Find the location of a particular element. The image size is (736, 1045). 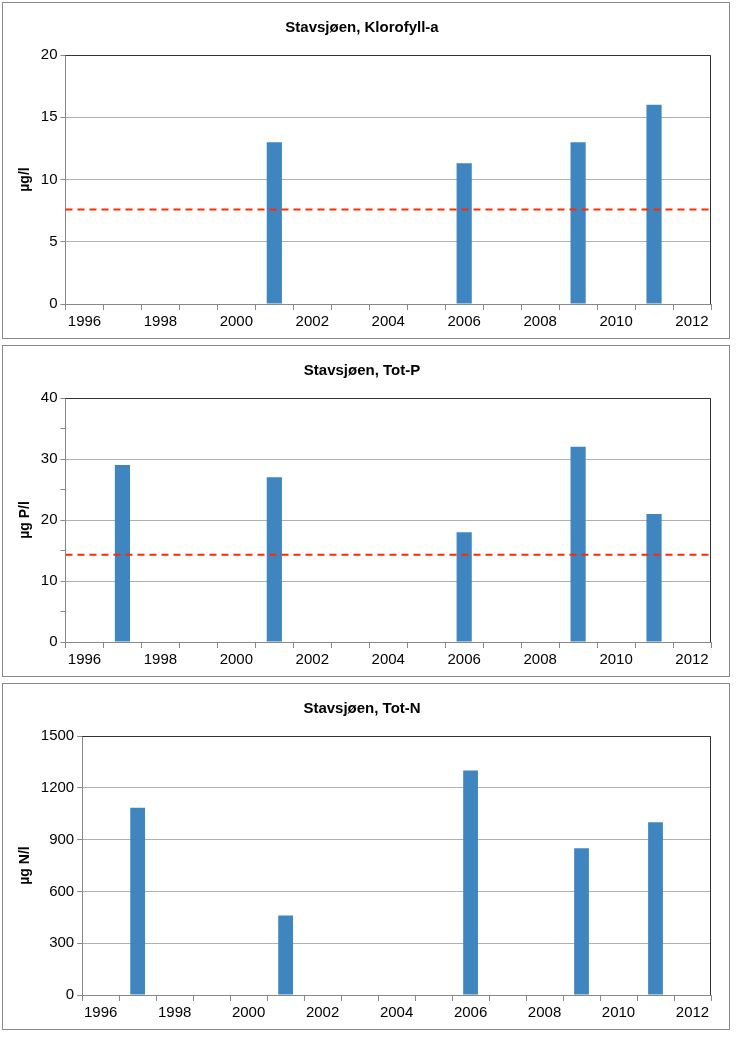

y-tick-label: 40 is located at coordinates (49, 397).